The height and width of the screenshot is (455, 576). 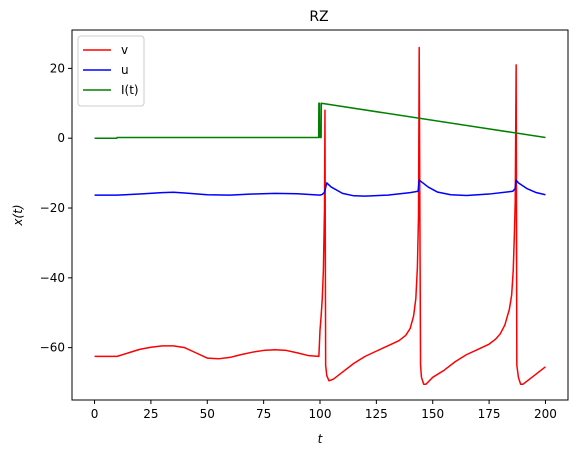 I want to click on x-tick-label: 0, so click(x=95, y=414).